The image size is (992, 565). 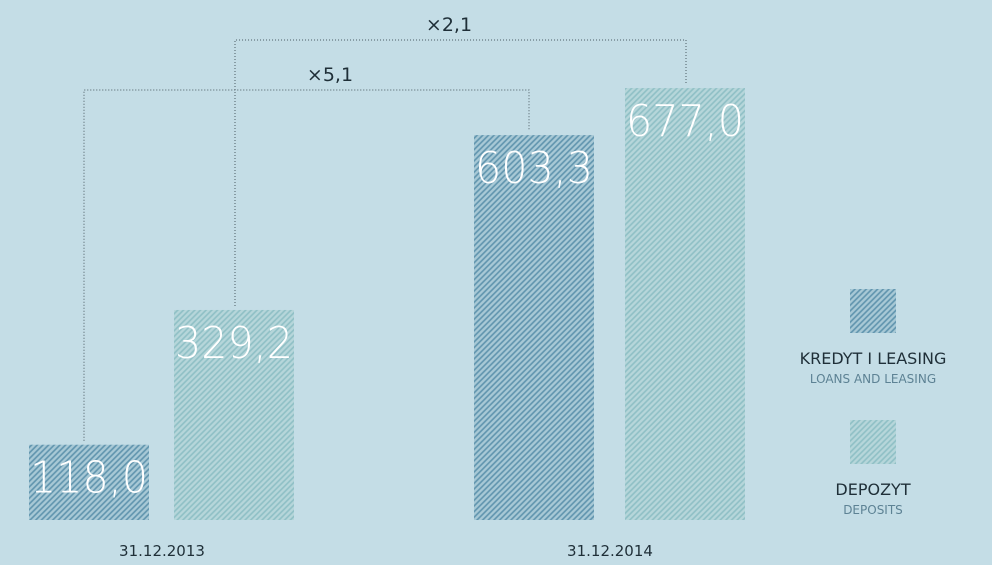 I want to click on legend-label: DEPOZYT, so click(x=872, y=489).